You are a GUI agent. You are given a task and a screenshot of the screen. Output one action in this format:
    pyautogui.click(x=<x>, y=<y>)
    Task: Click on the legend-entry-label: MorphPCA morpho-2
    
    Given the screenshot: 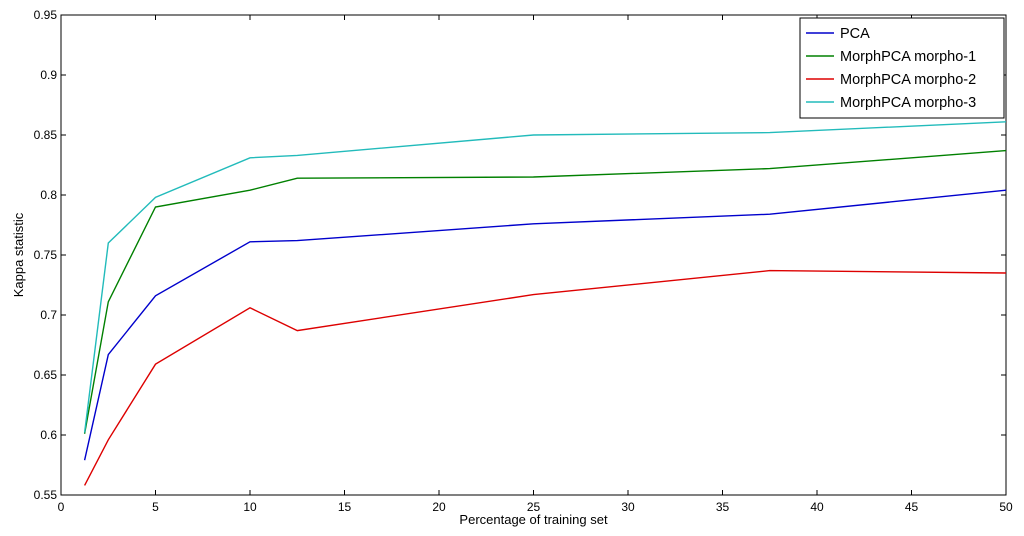 What is the action you would take?
    pyautogui.click(x=908, y=80)
    